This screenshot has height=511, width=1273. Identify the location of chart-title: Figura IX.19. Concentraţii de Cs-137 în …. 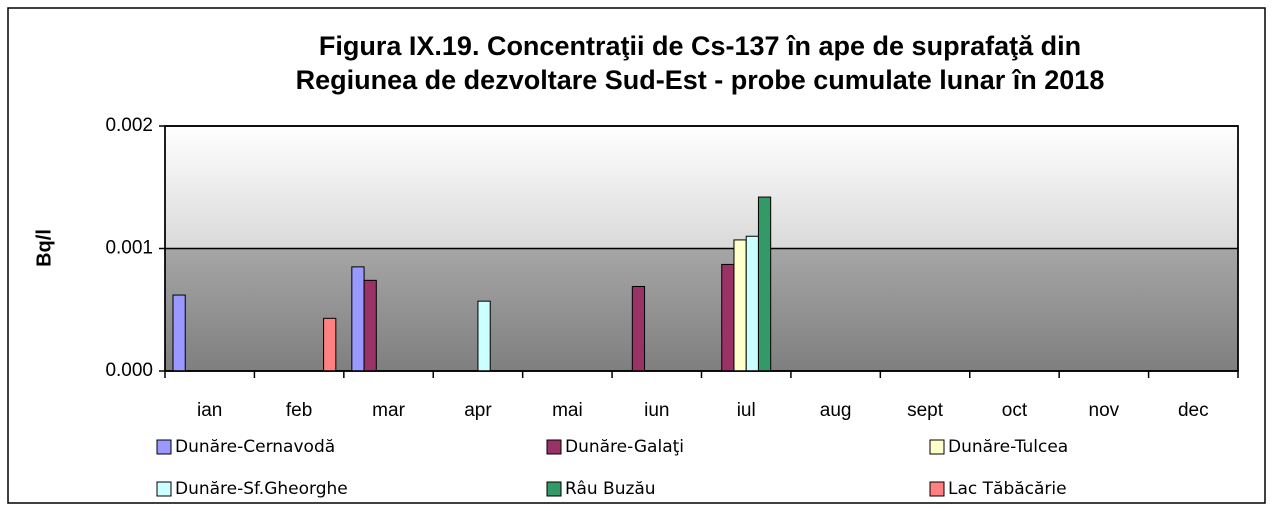
(700, 63).